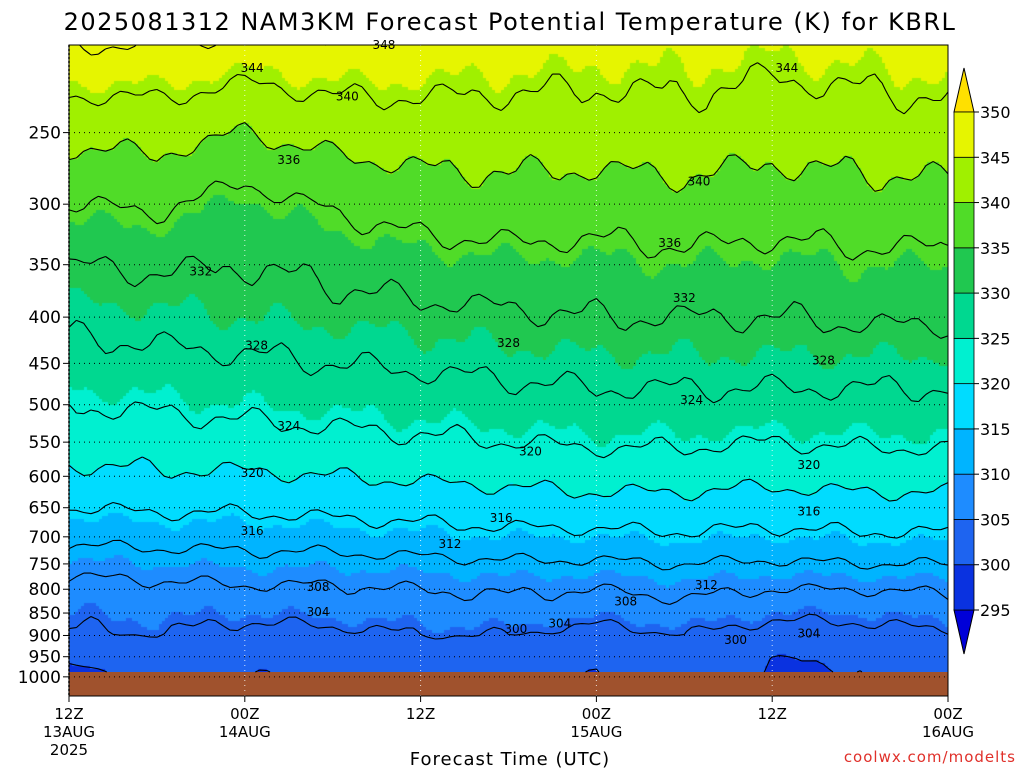  I want to click on contour-label: 312, so click(706, 585).